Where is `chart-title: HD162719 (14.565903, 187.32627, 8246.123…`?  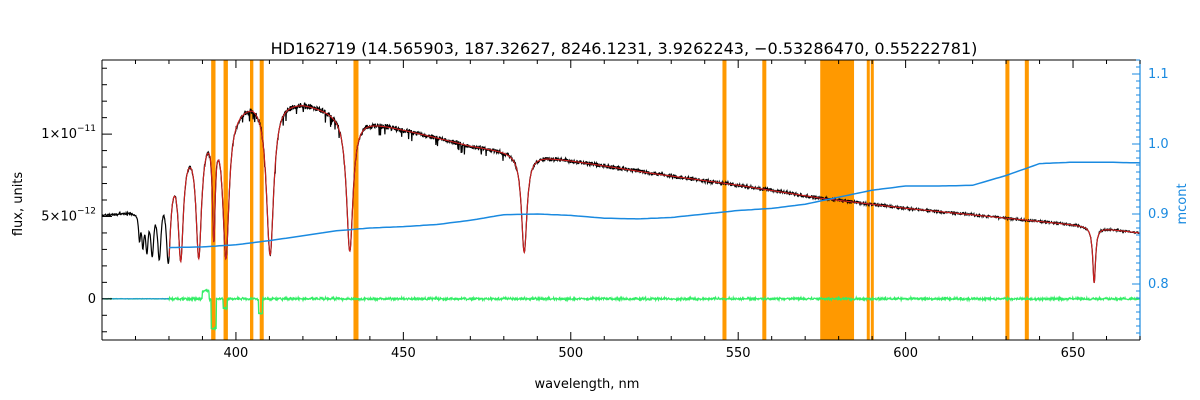
chart-title: HD162719 (14.565903, 187.32627, 8246.123… is located at coordinates (624, 48).